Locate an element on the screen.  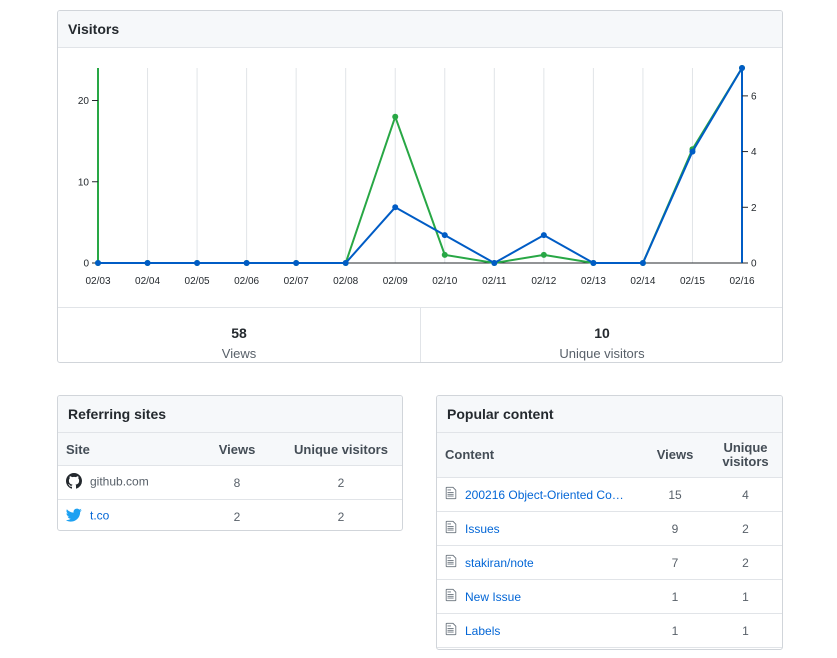
views-summary: 58 Views is located at coordinates (239, 335).